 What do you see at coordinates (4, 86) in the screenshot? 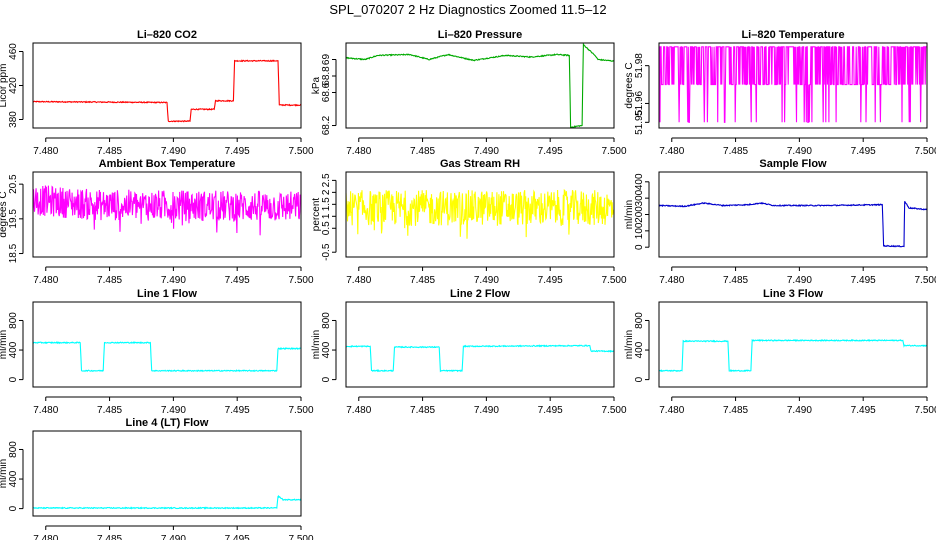
I see `y-axis-label: Licor ppm` at bounding box center [4, 86].